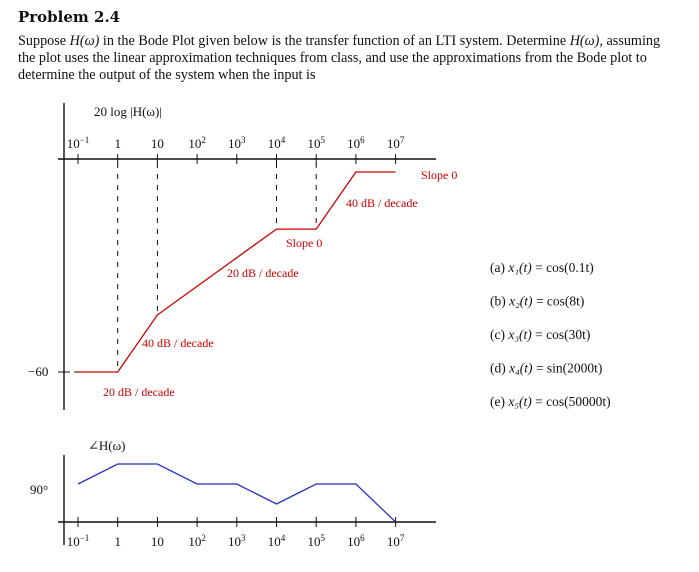 The height and width of the screenshot is (572, 699). What do you see at coordinates (550, 401) in the screenshot?
I see `input-item: (e) x₅(t) = cos(50000t)` at bounding box center [550, 401].